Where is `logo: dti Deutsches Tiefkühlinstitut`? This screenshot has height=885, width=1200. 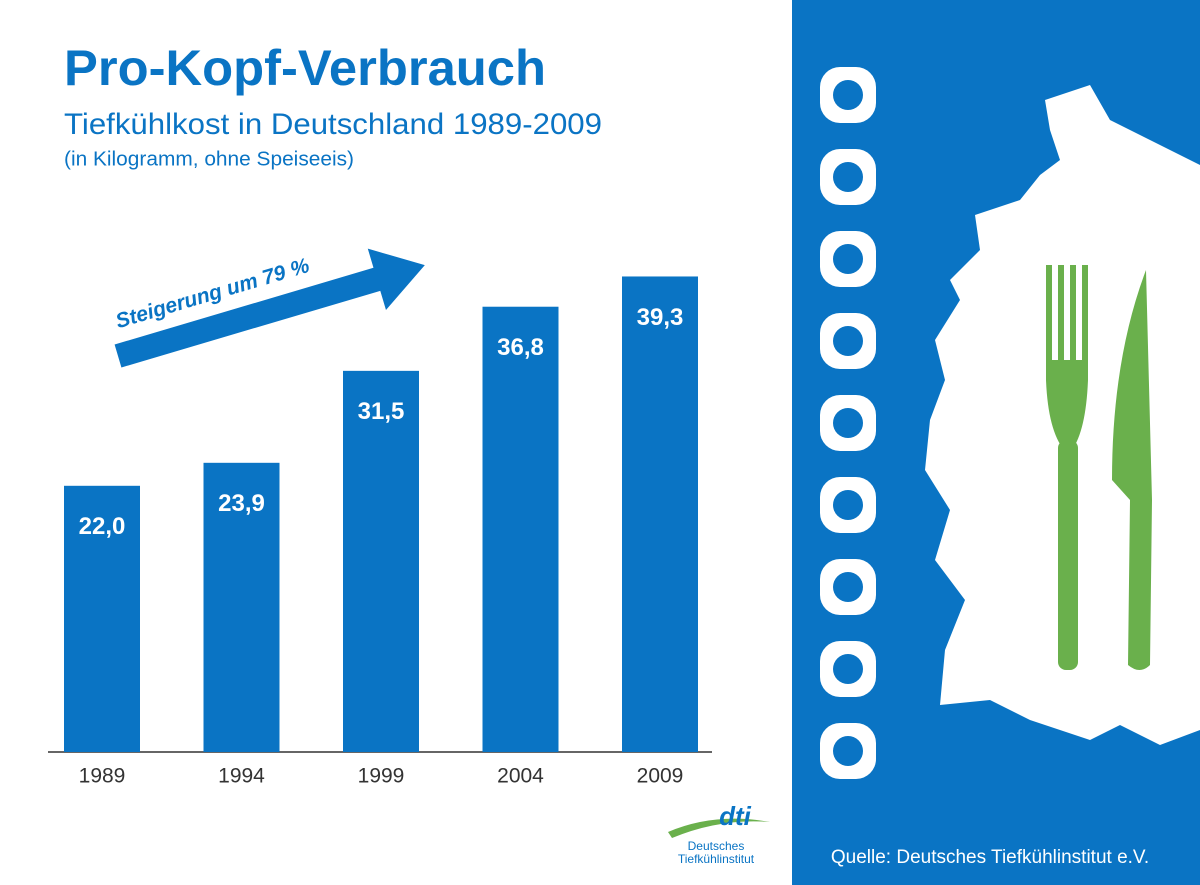 logo: dti Deutsches Tiefkühlinstitut is located at coordinates (719, 833).